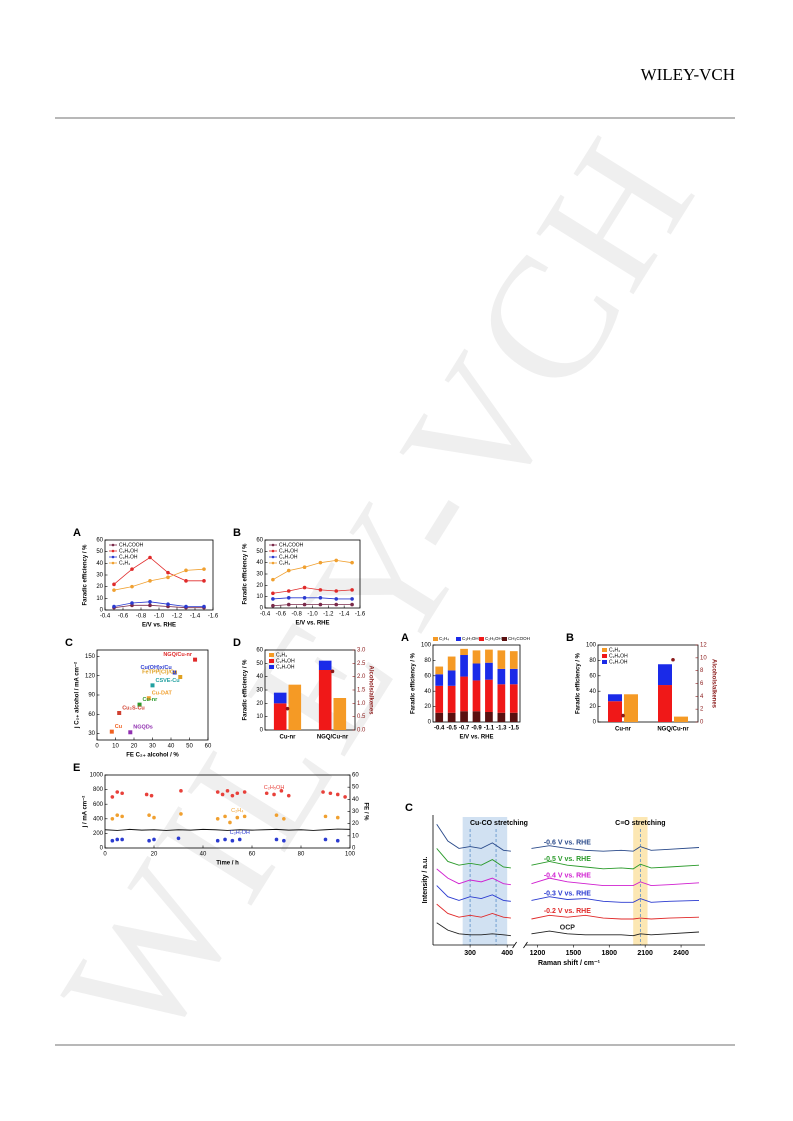 The height and width of the screenshot is (1121, 793). I want to click on band-label: C≡O stretching, so click(640, 823).